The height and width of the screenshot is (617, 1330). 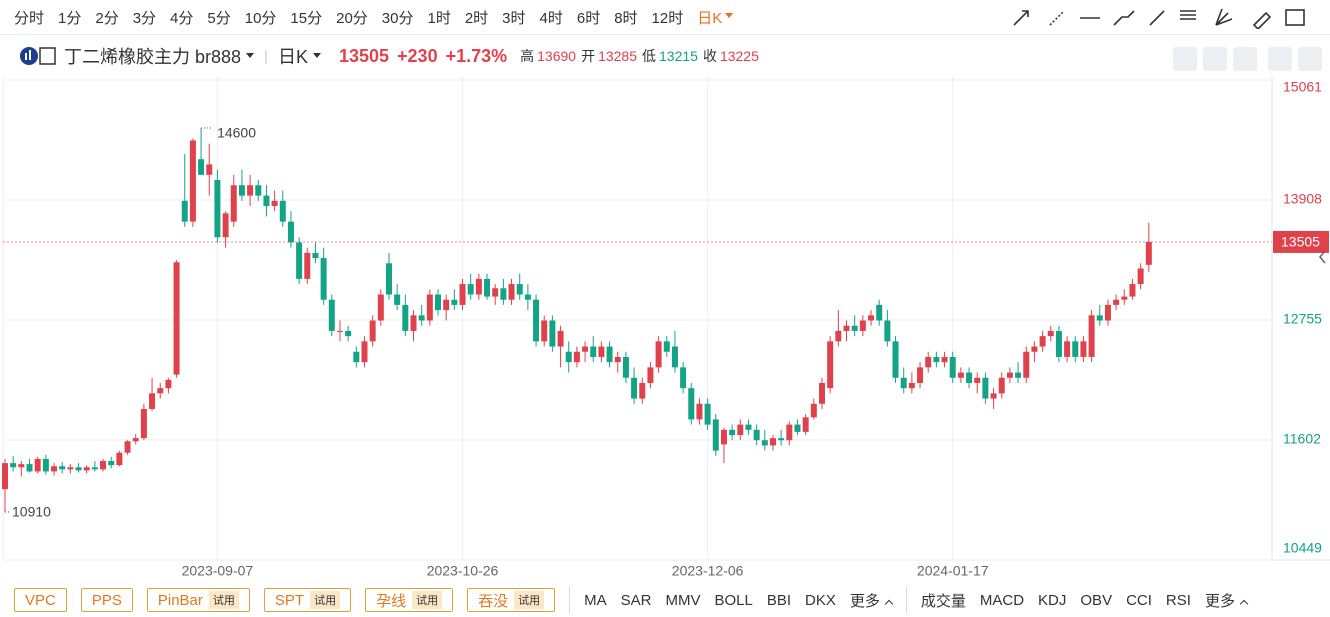 What do you see at coordinates (260, 18) in the screenshot?
I see `period-option: 10分` at bounding box center [260, 18].